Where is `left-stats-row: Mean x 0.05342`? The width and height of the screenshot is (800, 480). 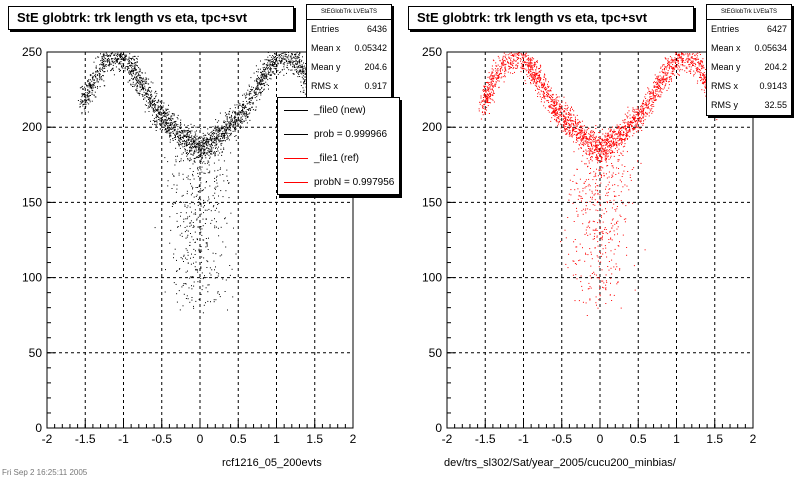
left-stats-row: Mean x 0.05342 is located at coordinates (349, 48).